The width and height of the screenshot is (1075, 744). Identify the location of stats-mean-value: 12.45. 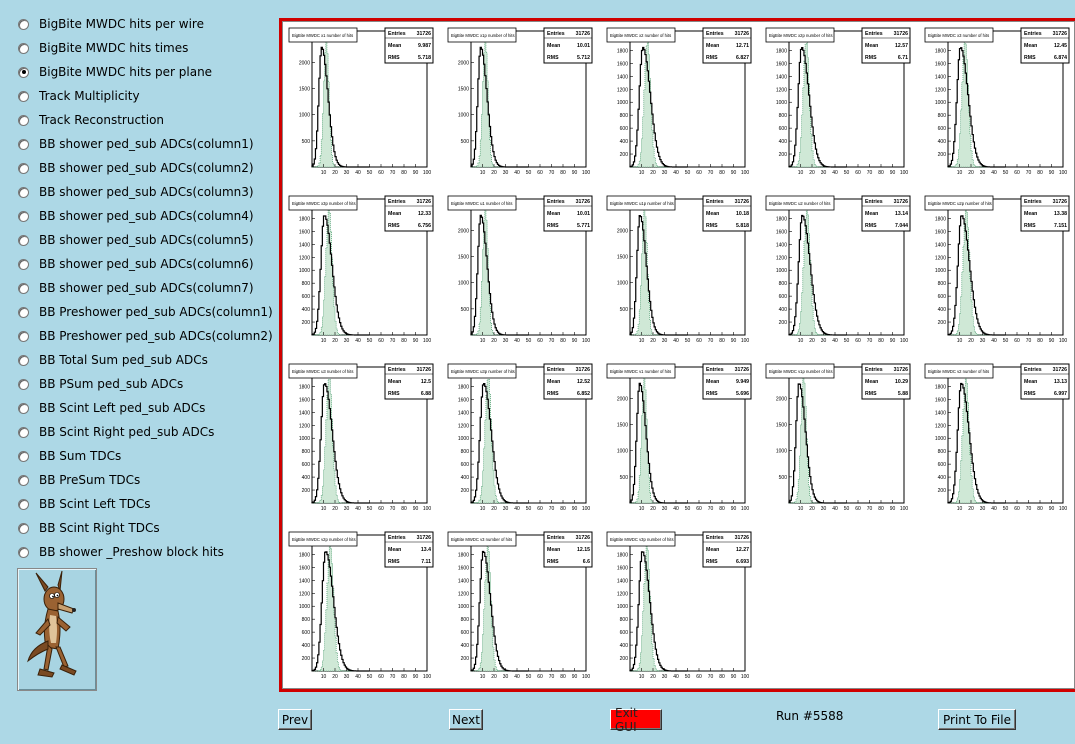
(1060, 46).